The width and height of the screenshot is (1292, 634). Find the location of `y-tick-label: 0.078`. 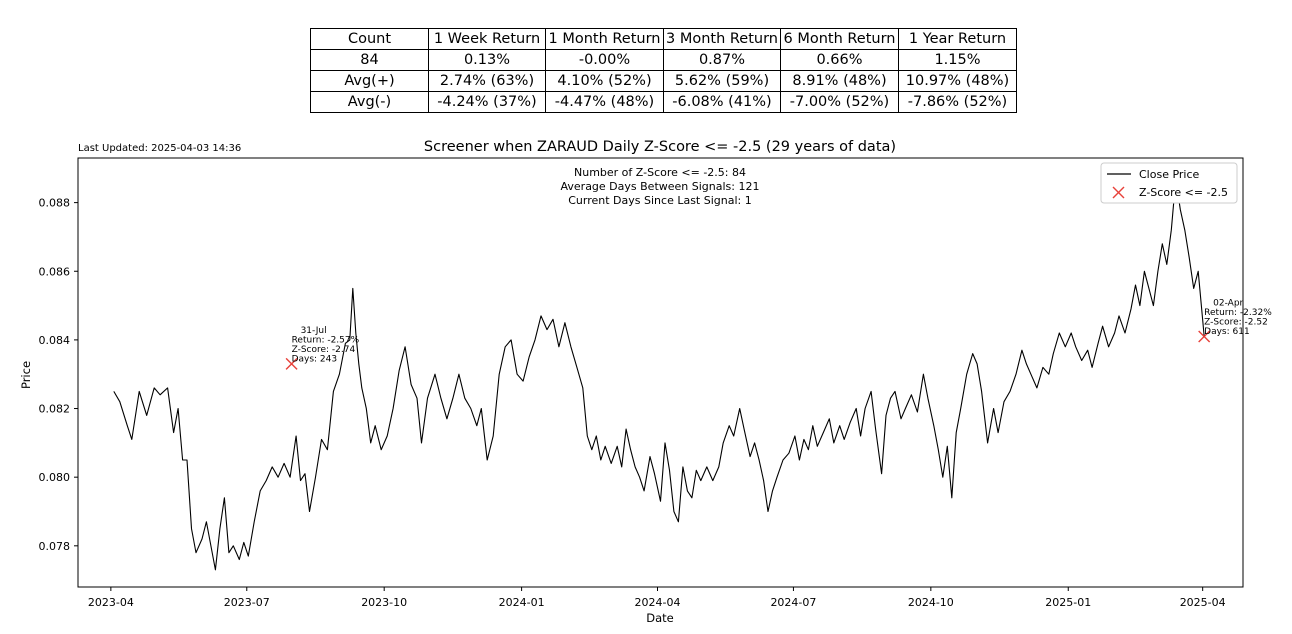

y-tick-label: 0.078 is located at coordinates (55, 546).